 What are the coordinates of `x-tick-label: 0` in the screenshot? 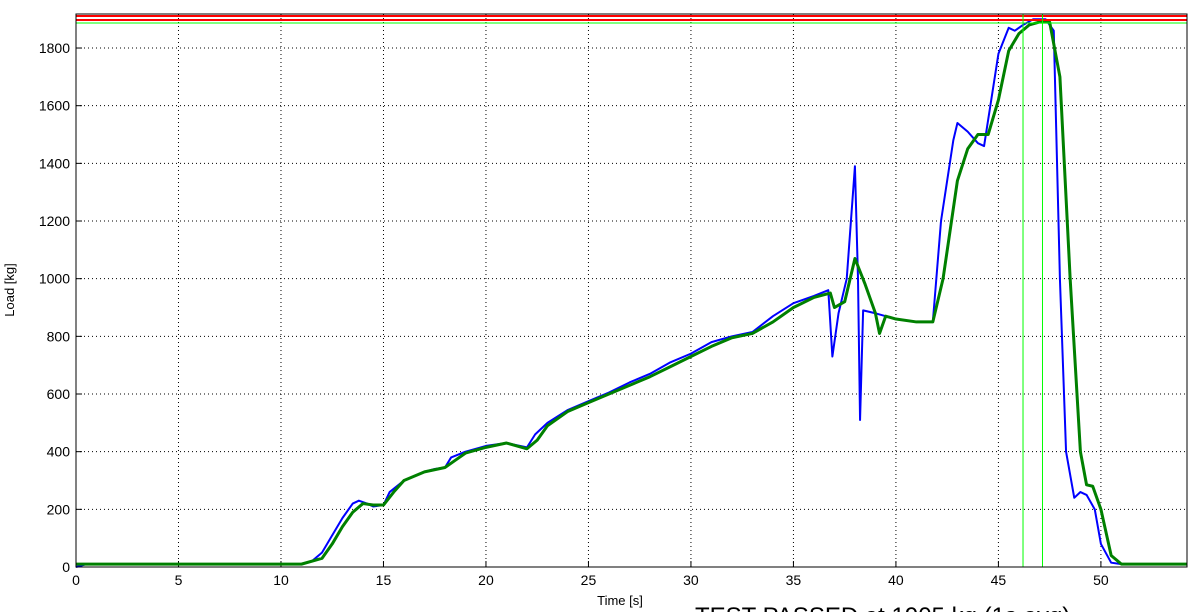 It's located at (76, 580).